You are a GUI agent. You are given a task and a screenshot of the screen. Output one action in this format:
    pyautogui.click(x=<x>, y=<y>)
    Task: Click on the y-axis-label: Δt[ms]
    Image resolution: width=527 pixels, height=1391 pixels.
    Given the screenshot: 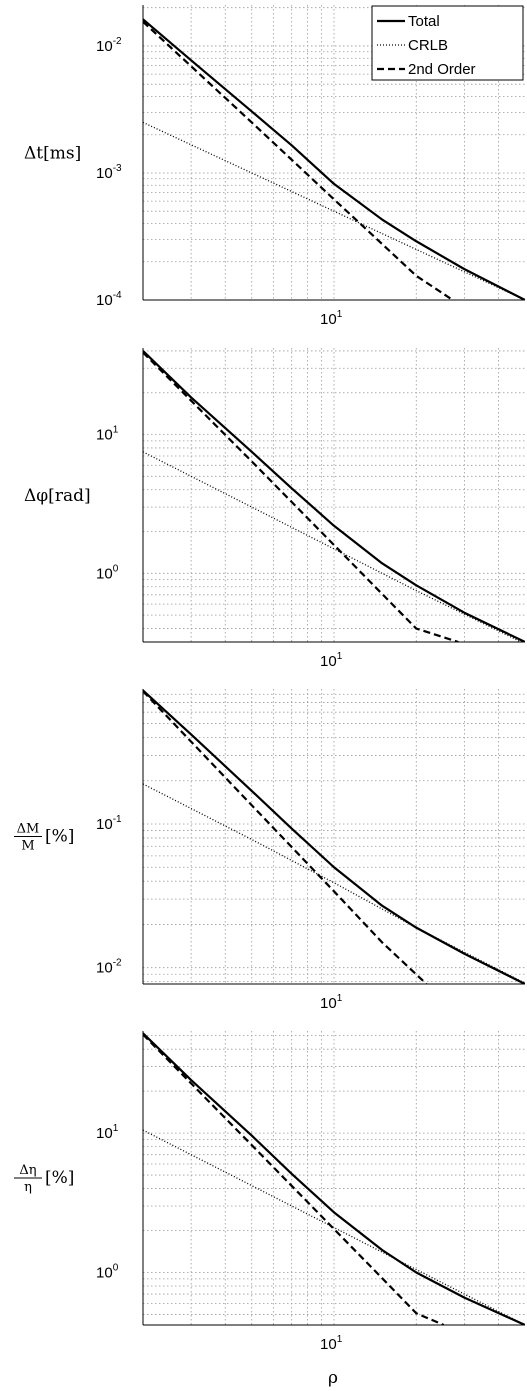 What is the action you would take?
    pyautogui.click(x=52, y=154)
    